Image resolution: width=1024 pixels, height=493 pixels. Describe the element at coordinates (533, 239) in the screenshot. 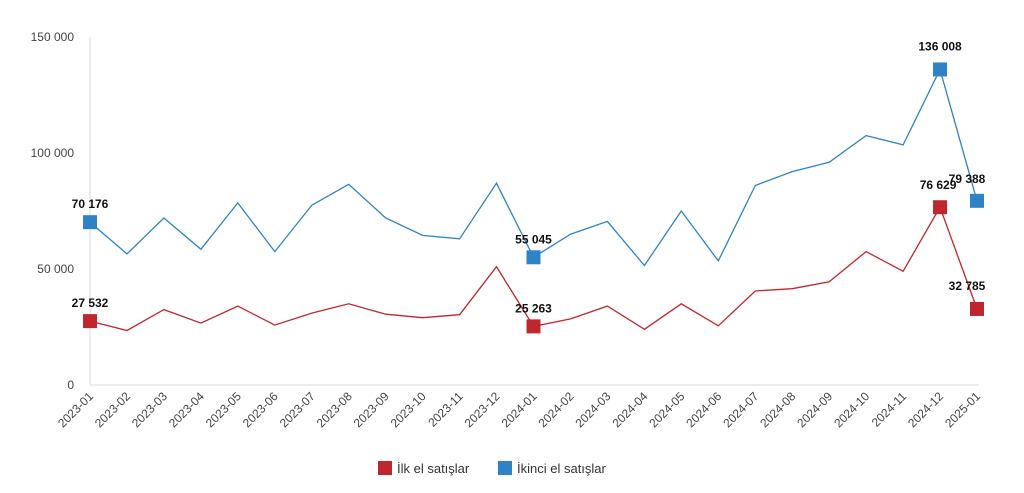

I see `data-label: 55 045` at that location.